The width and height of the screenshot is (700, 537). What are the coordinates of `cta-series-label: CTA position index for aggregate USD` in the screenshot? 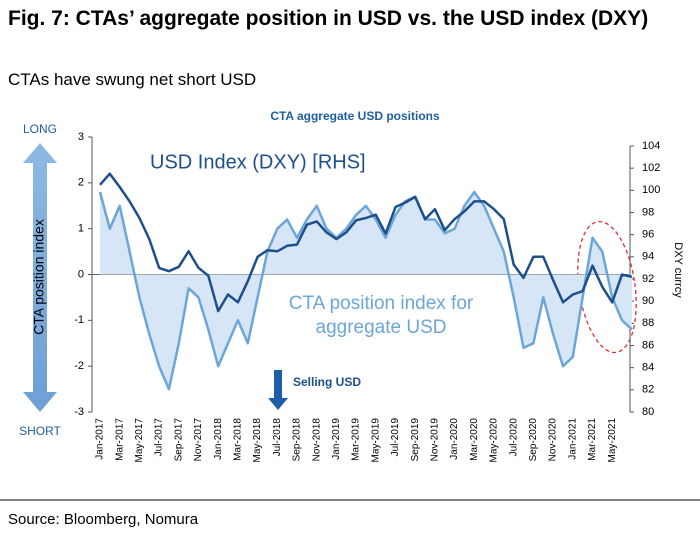 It's located at (381, 315).